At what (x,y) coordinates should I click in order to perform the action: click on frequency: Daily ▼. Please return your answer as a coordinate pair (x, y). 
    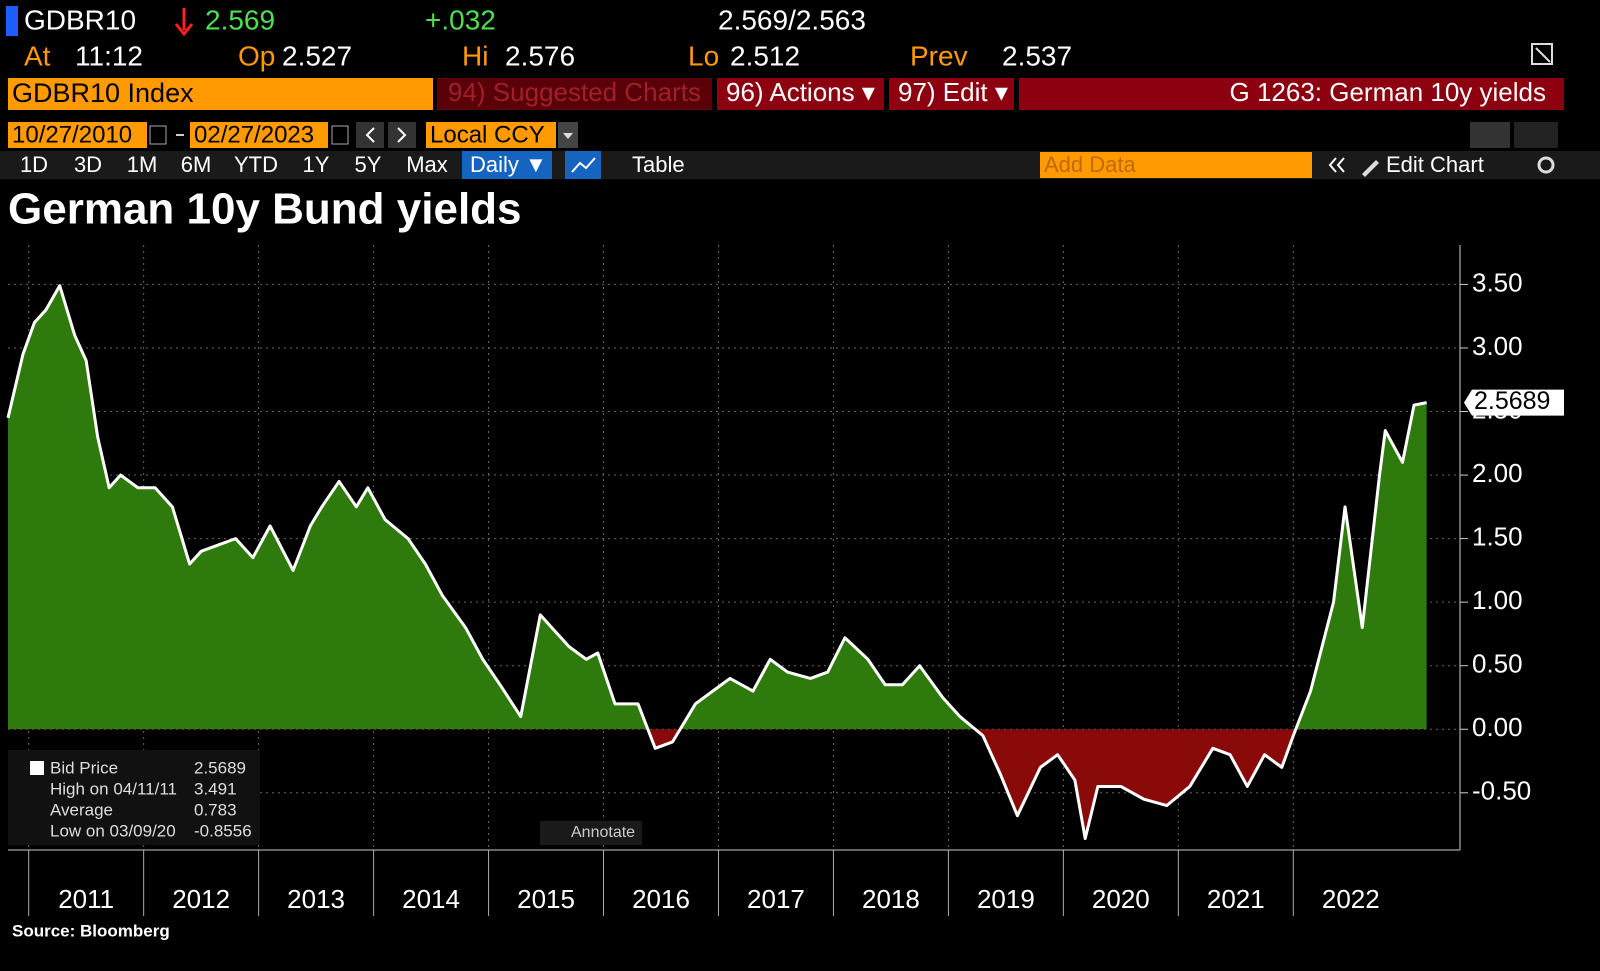
    Looking at the image, I should click on (508, 164).